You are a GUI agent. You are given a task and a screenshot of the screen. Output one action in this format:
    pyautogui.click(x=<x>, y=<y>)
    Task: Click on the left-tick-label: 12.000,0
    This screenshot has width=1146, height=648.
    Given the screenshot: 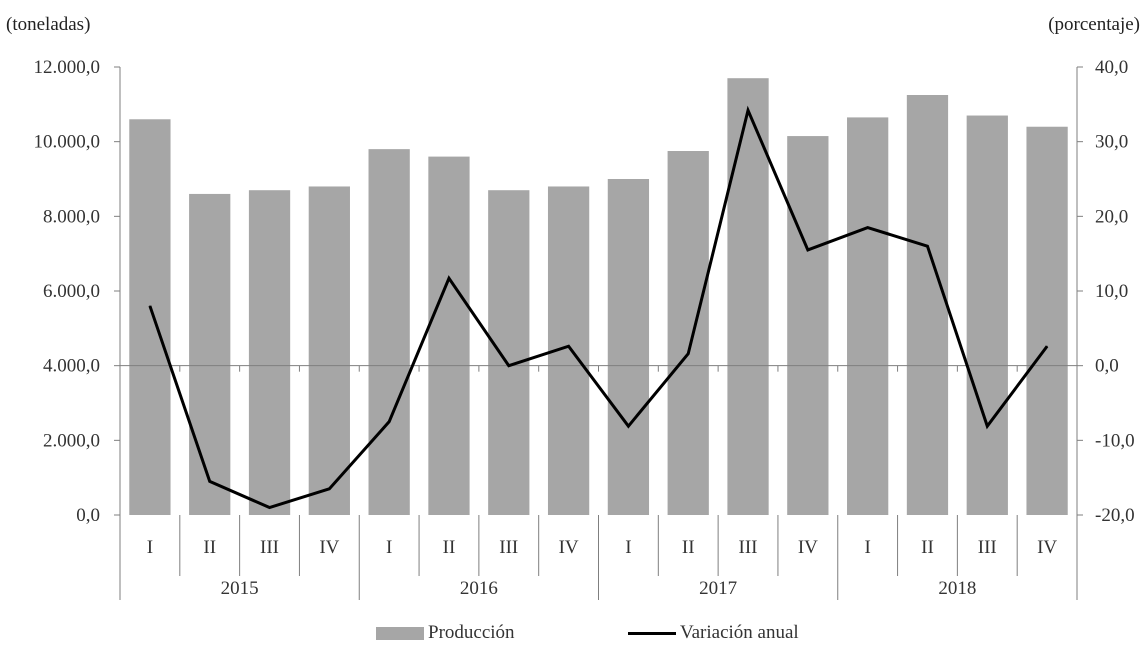 What is the action you would take?
    pyautogui.click(x=67, y=67)
    